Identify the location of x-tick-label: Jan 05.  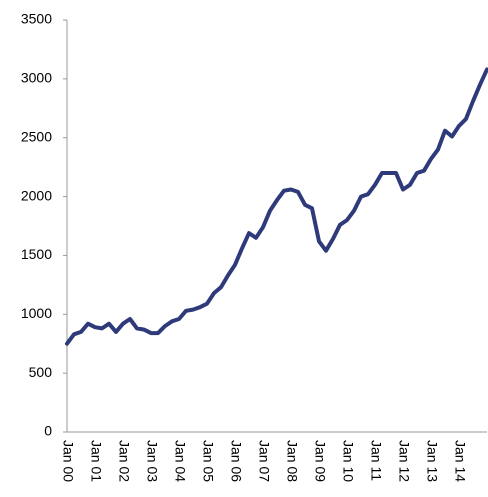
(208, 461).